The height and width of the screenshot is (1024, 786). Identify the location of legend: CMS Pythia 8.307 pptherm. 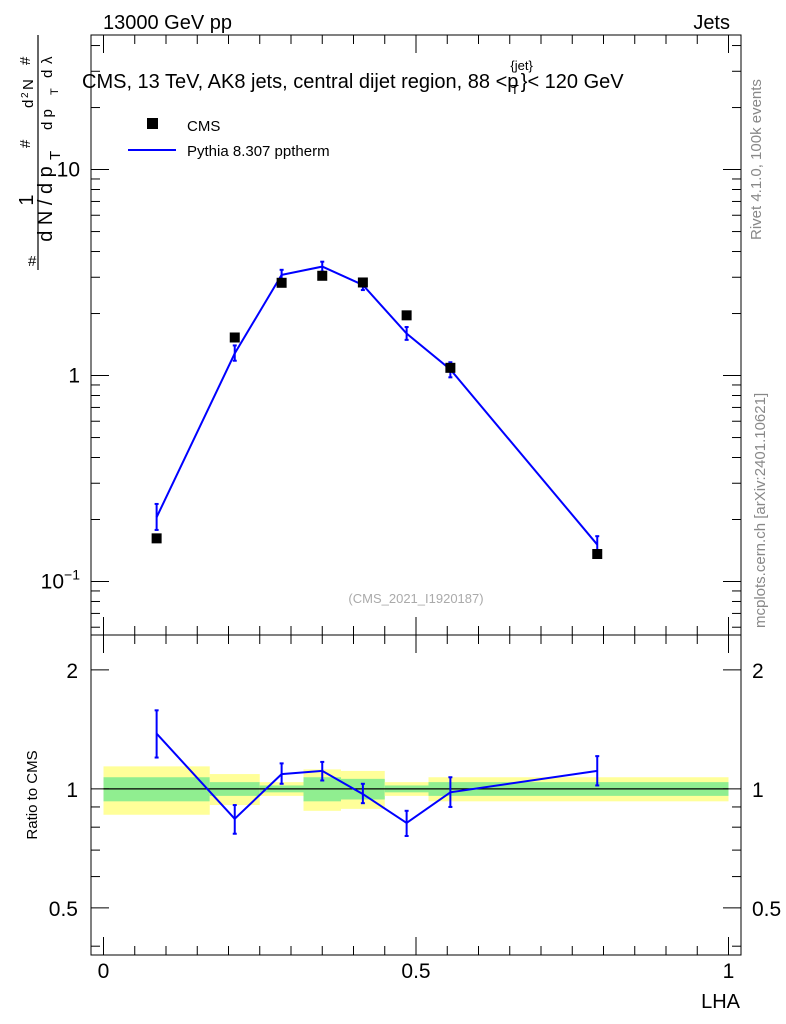
(229, 139).